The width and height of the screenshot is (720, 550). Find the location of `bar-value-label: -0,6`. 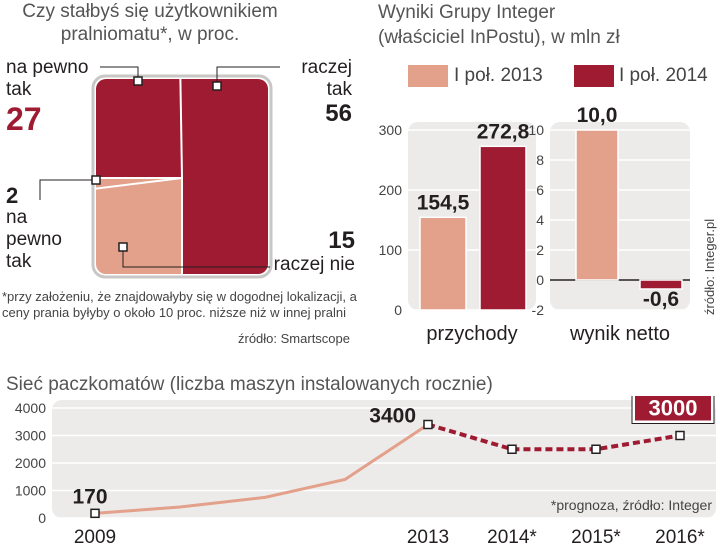

bar-value-label: -0,6 is located at coordinates (661, 299).